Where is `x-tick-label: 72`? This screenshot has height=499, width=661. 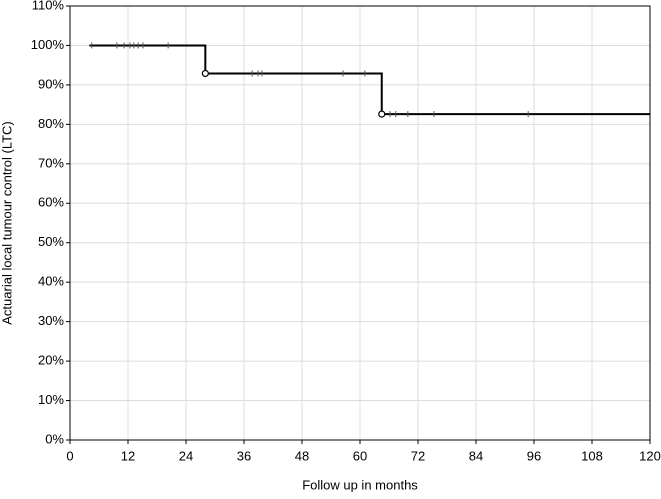 x-tick-label: 72 is located at coordinates (418, 455).